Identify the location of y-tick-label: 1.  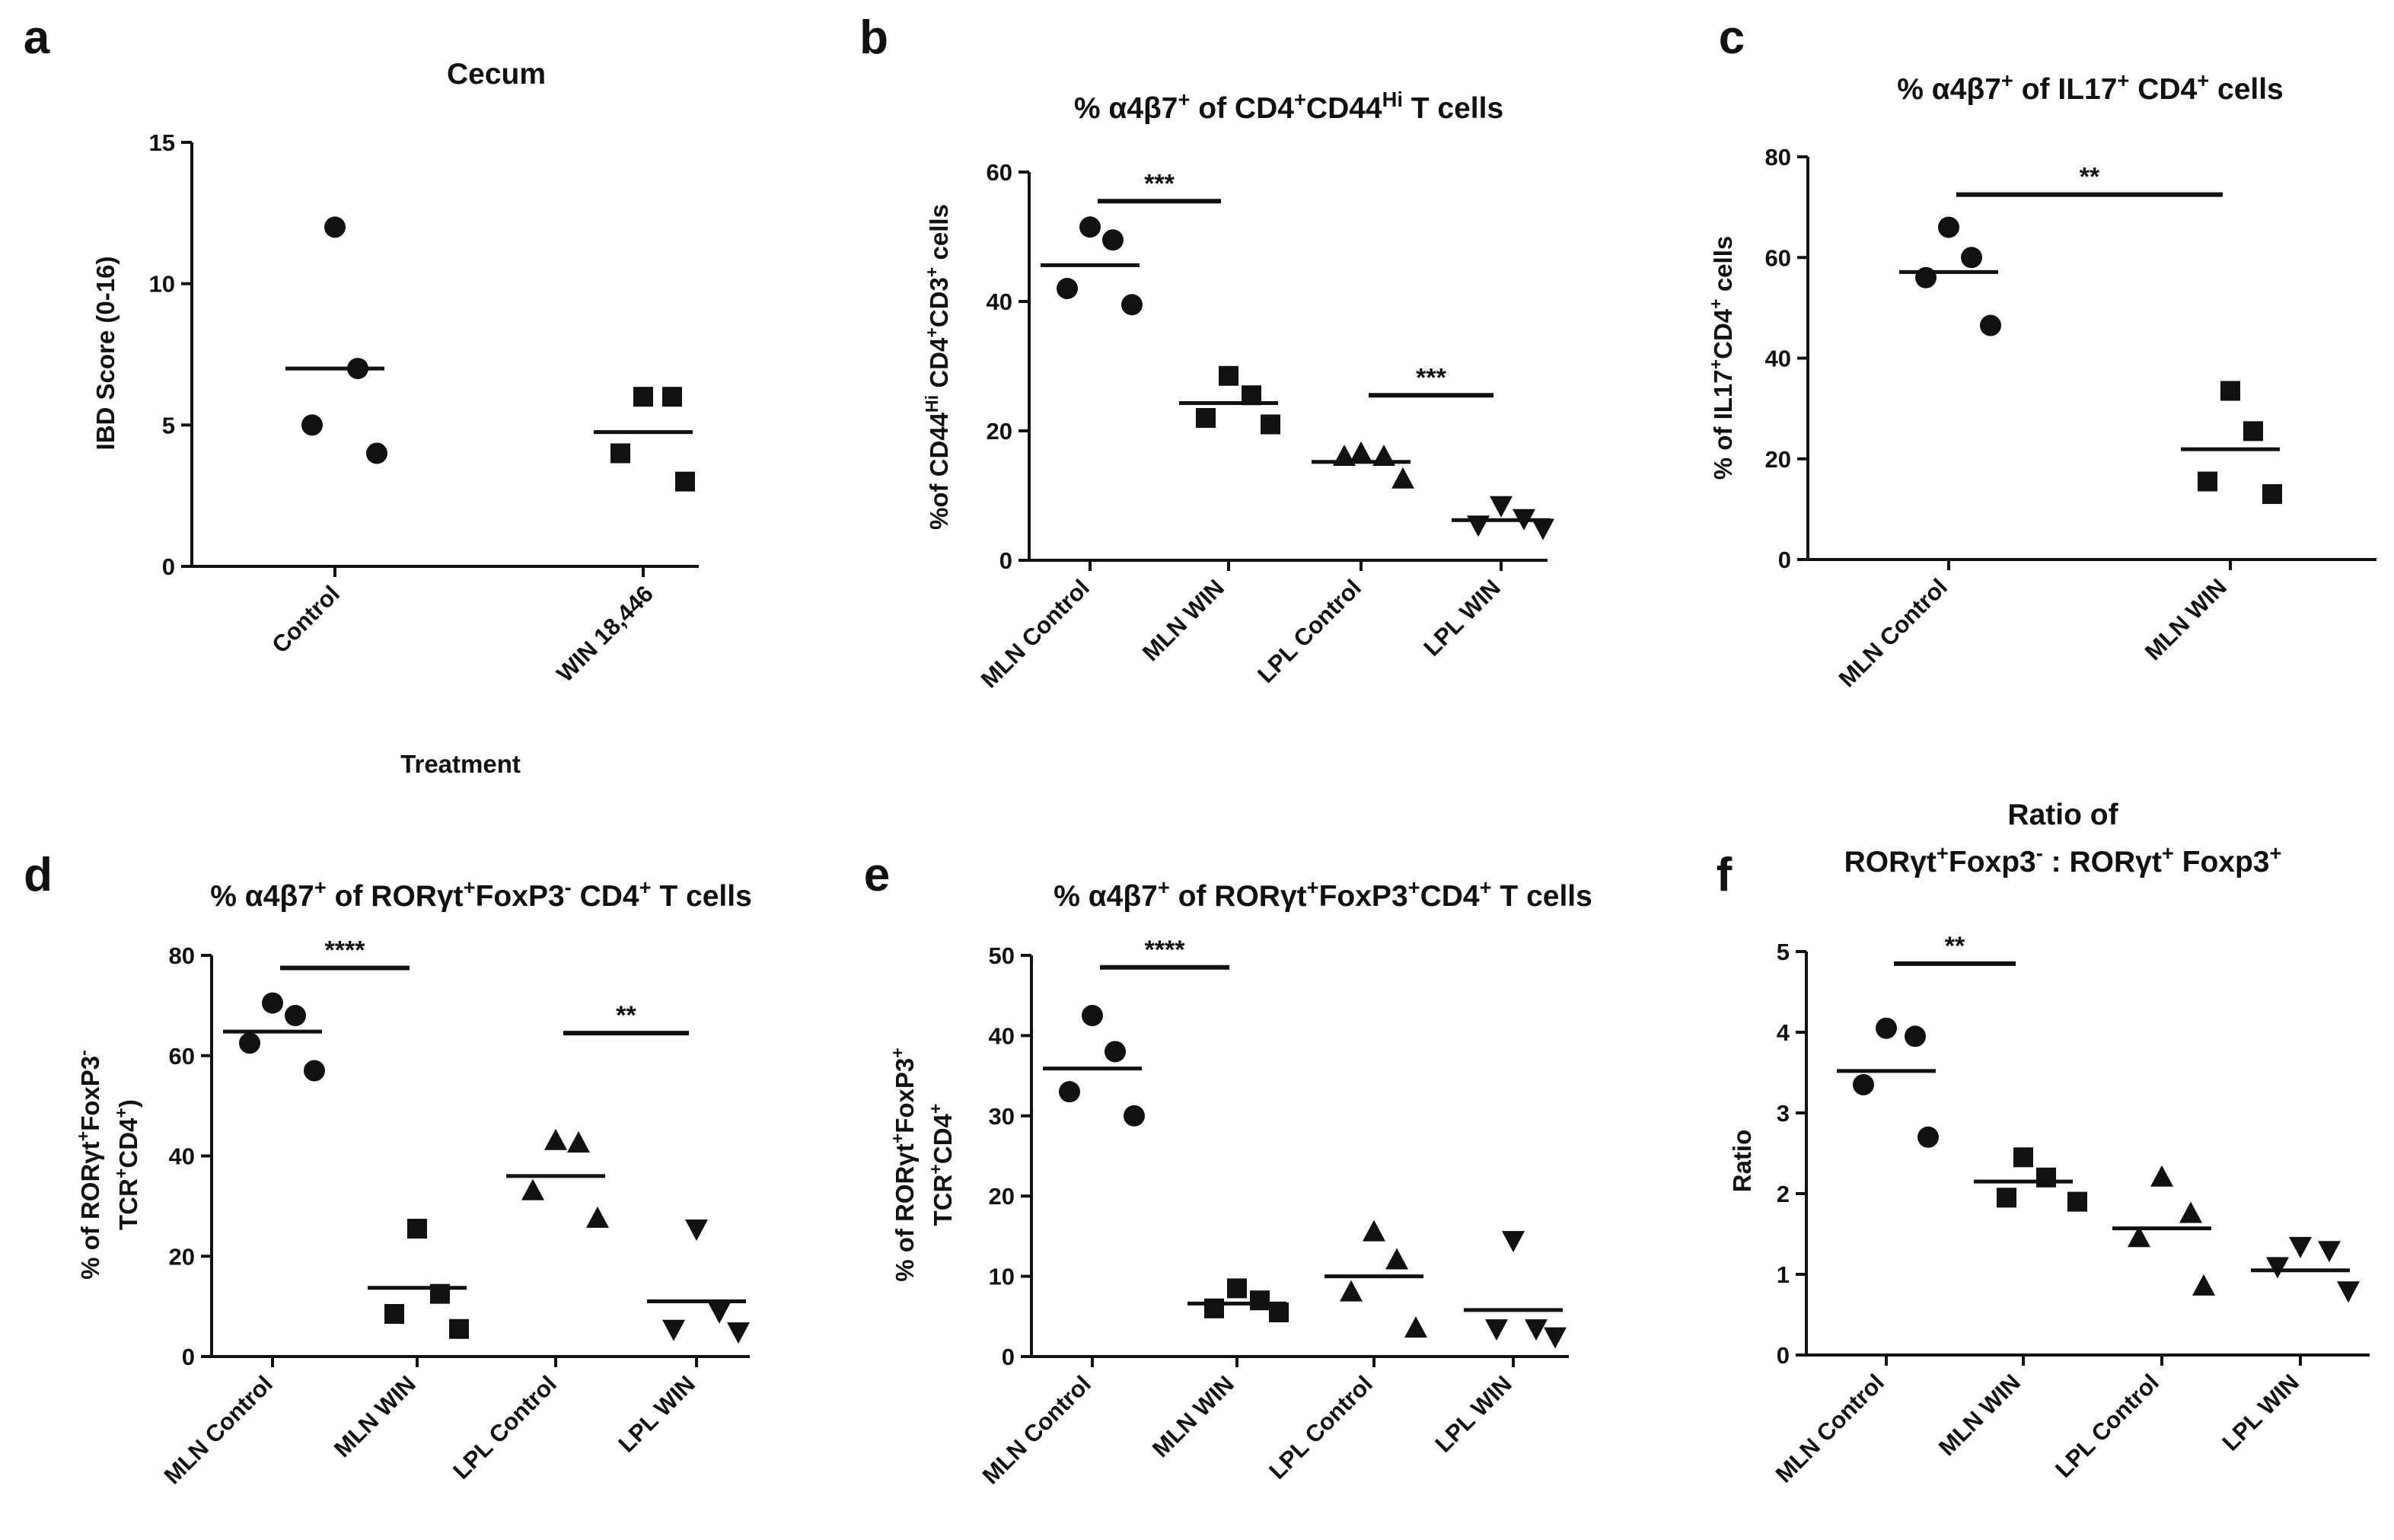
(1784, 1274).